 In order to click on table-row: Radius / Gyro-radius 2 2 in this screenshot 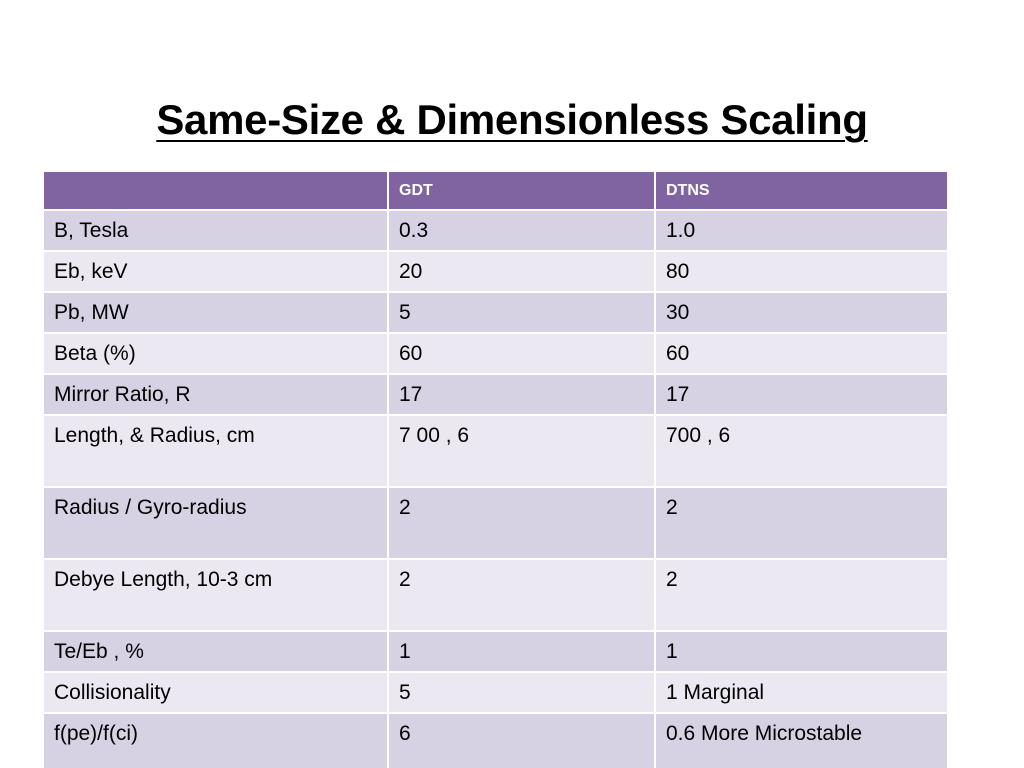, I will do `click(495, 523)`.